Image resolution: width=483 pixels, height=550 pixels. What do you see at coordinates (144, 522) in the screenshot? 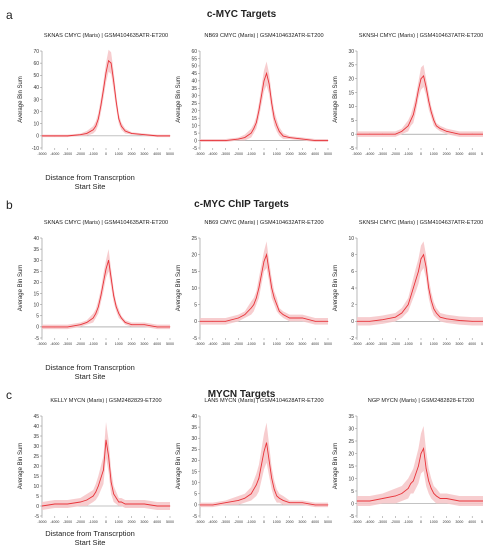
I see `x-tick-label: 3000` at bounding box center [144, 522].